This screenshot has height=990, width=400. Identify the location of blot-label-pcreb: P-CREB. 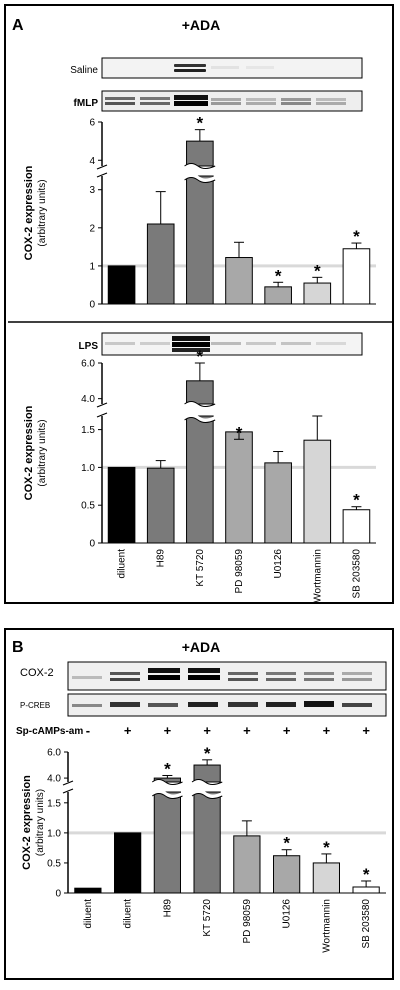
(35, 705).